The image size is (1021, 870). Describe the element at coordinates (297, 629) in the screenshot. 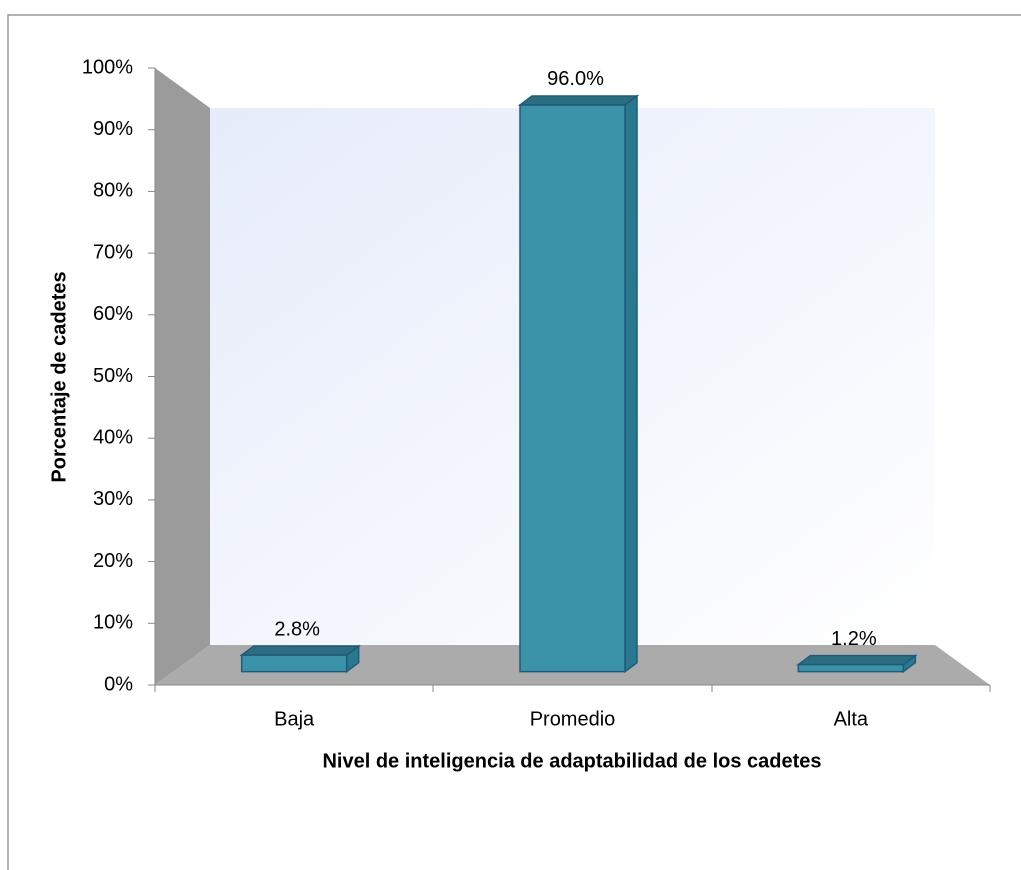

I see `value-label: 2.8%` at that location.